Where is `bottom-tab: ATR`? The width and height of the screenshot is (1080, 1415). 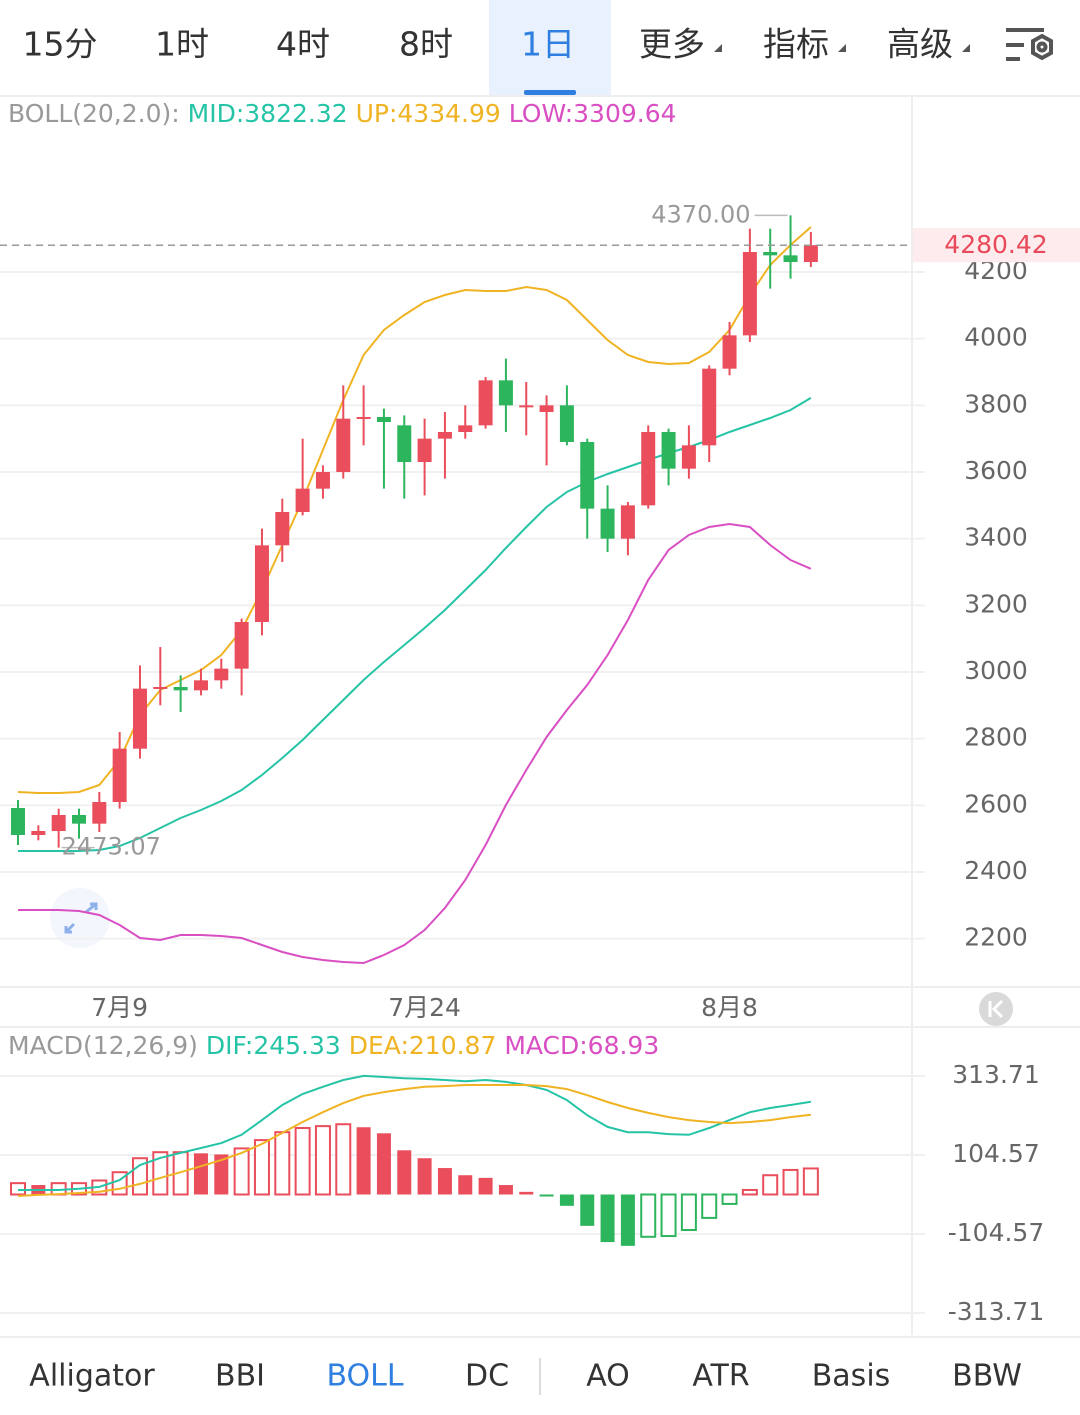 bottom-tab: ATR is located at coordinates (720, 1376).